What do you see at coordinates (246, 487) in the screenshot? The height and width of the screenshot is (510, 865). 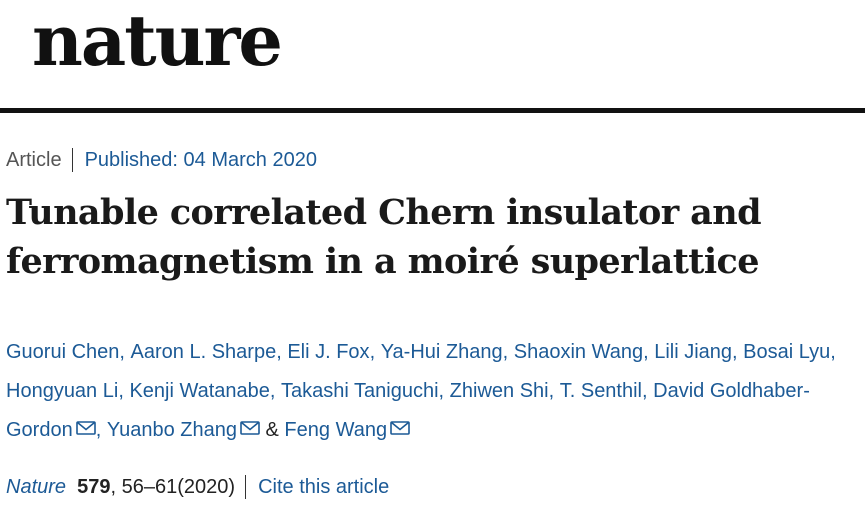 I see `citation-divider` at bounding box center [246, 487].